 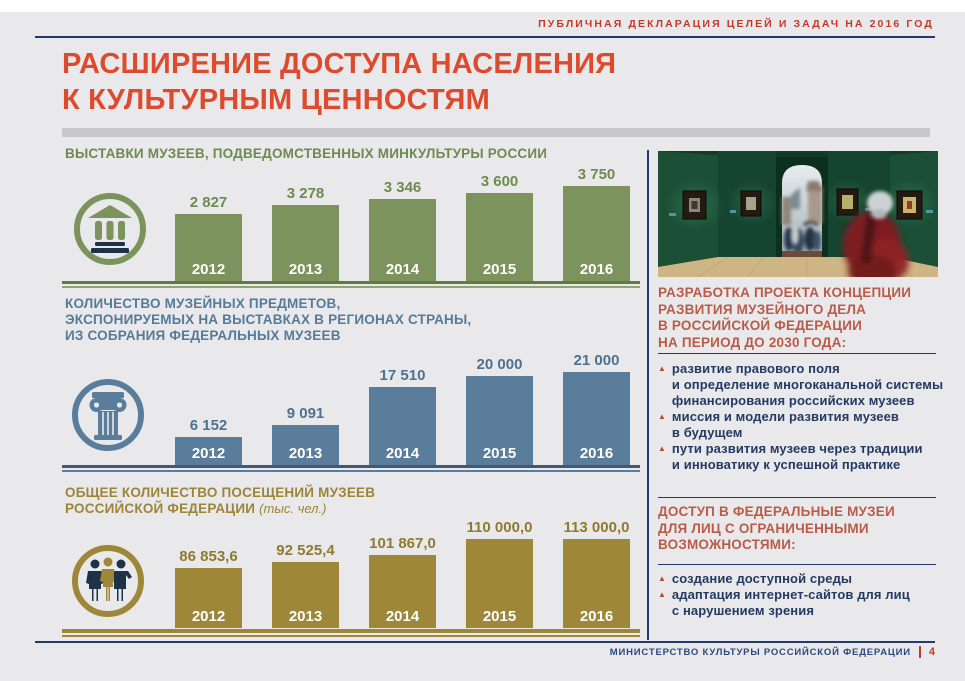 What do you see at coordinates (351, 631) in the screenshot?
I see `chart3-baseline` at bounding box center [351, 631].